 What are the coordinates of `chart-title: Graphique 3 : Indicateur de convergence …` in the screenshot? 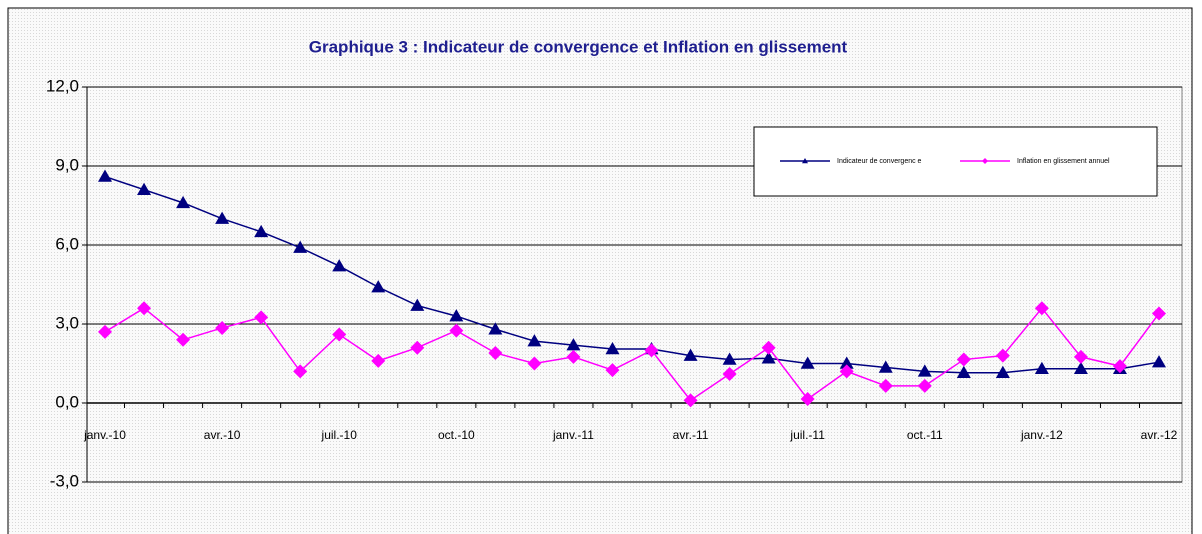 It's located at (578, 46).